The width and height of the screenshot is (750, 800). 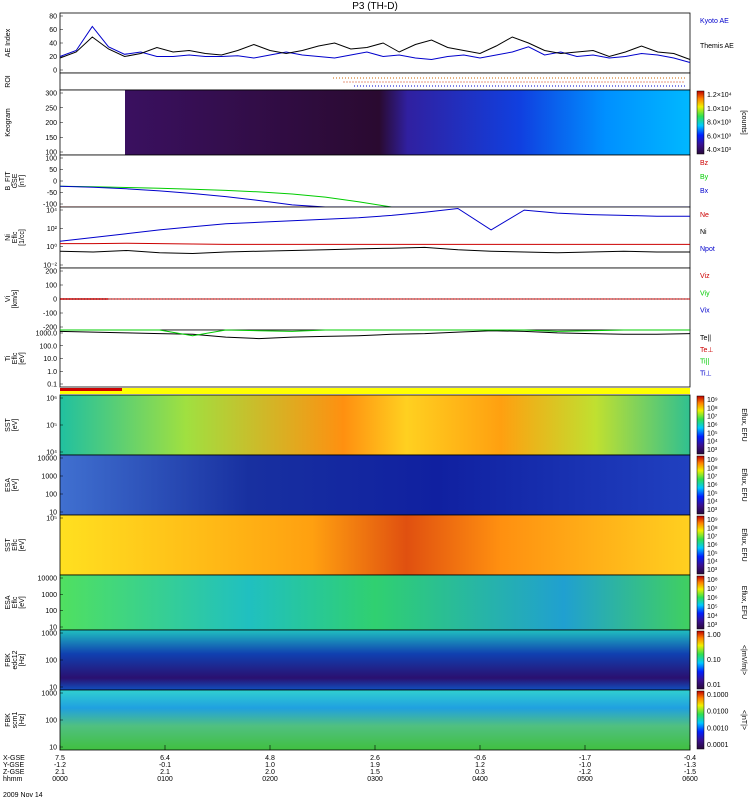 I want to click on esa_e-colorbar-tick: 10⁷, so click(x=712, y=477).